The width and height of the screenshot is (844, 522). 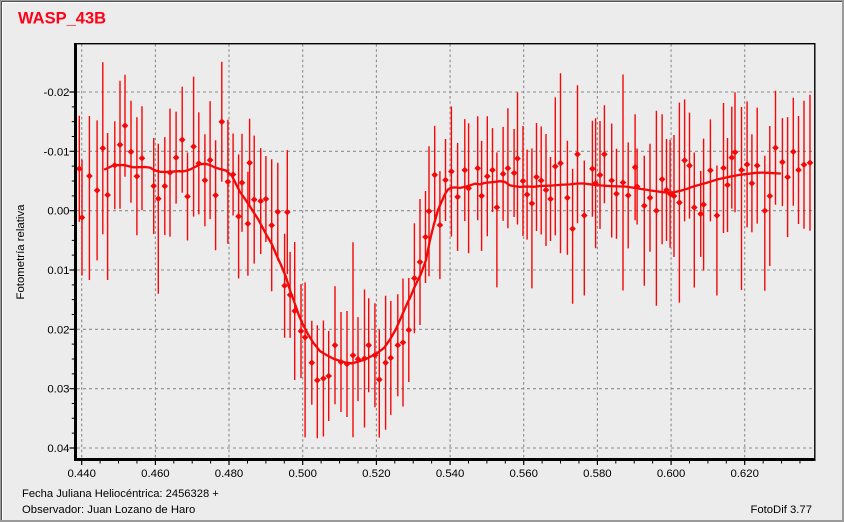 What do you see at coordinates (781, 510) in the screenshot?
I see `svg-text: FotoDif 3.77` at bounding box center [781, 510].